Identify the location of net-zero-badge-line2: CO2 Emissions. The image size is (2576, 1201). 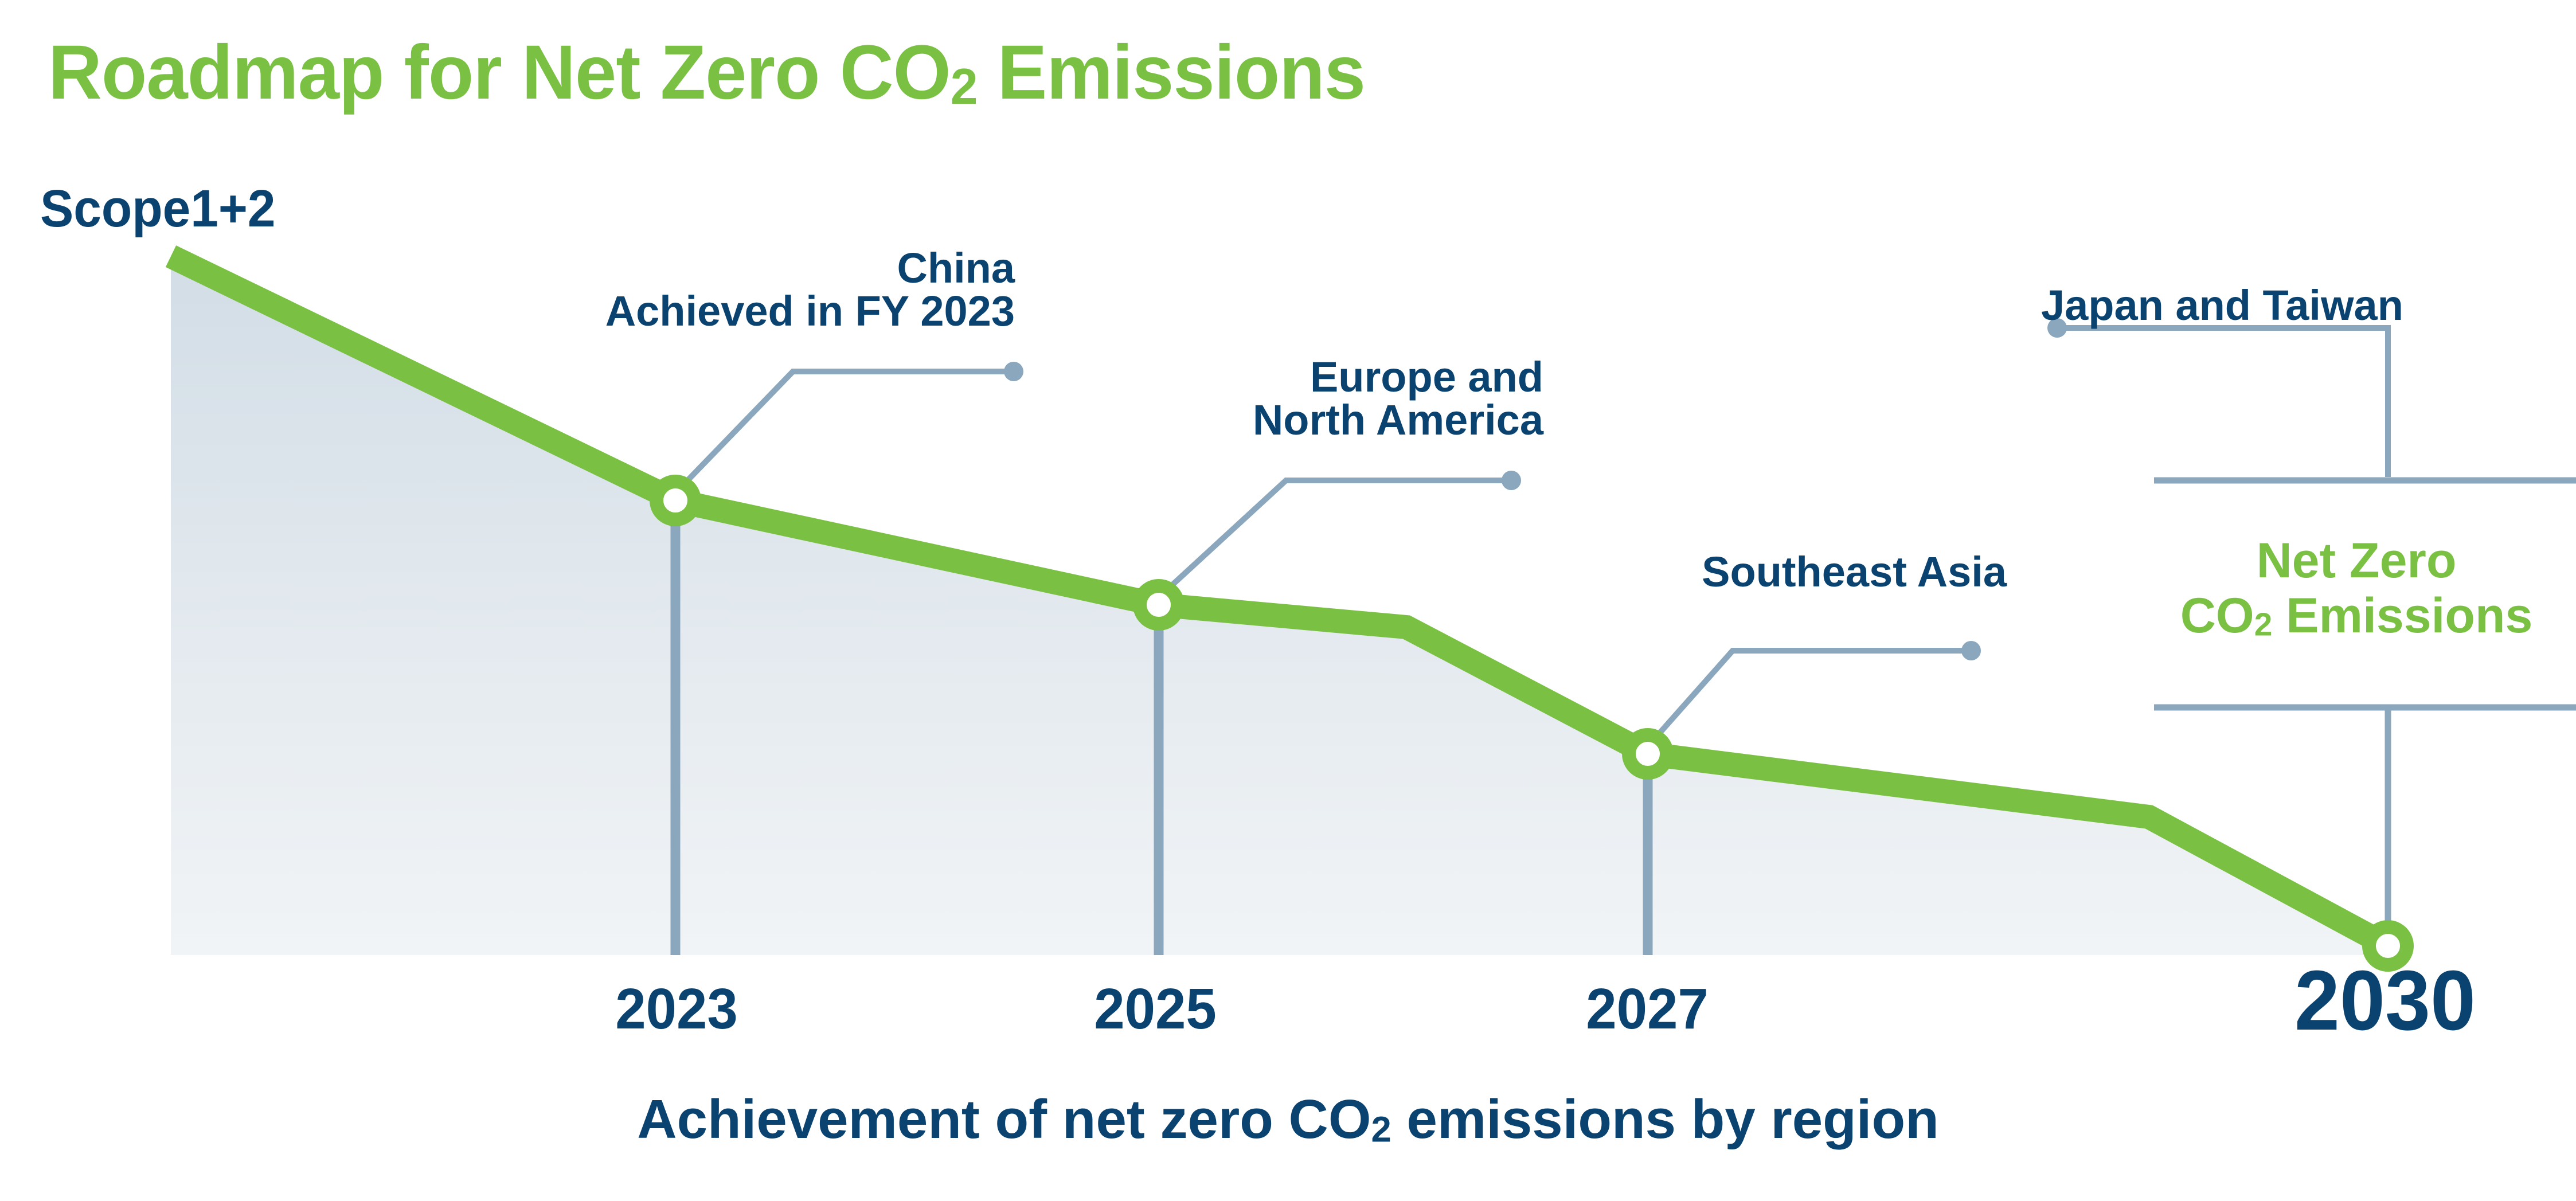
(2357, 615).